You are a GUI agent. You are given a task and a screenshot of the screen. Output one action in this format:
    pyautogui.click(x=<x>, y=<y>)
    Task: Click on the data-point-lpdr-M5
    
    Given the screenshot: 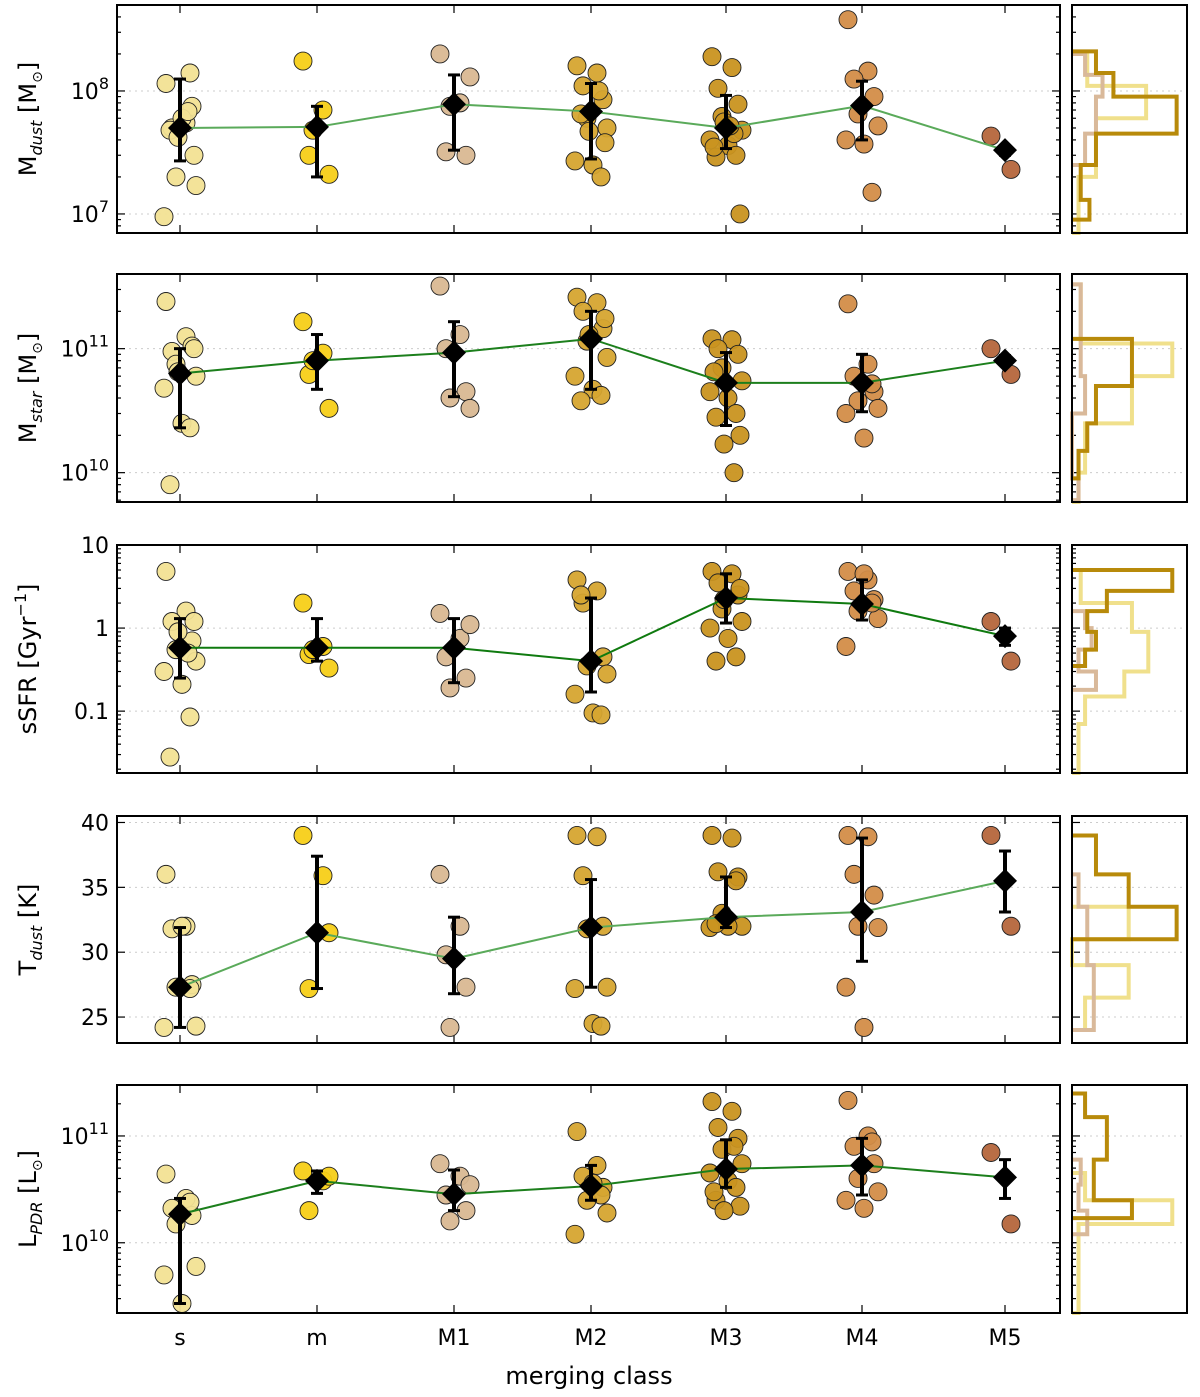 What is the action you would take?
    pyautogui.click(x=991, y=1152)
    